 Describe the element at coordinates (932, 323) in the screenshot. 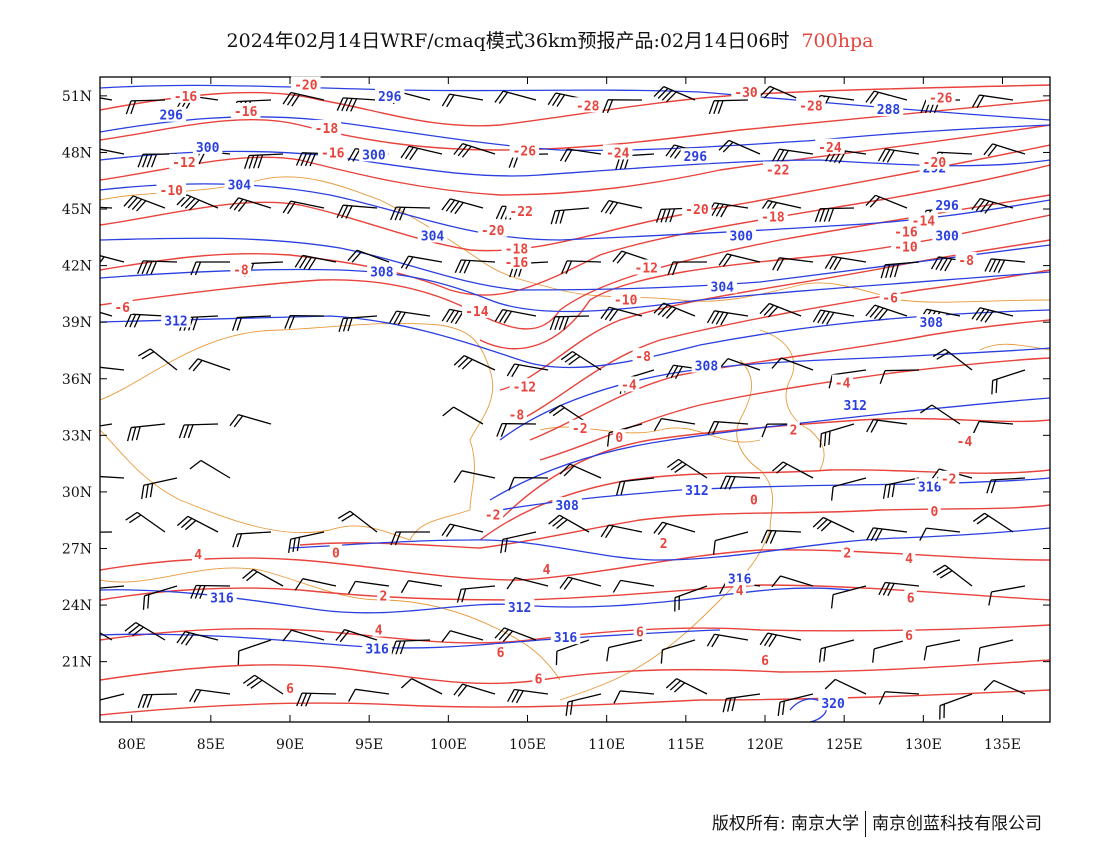

I see `height-contour-label: 308` at that location.